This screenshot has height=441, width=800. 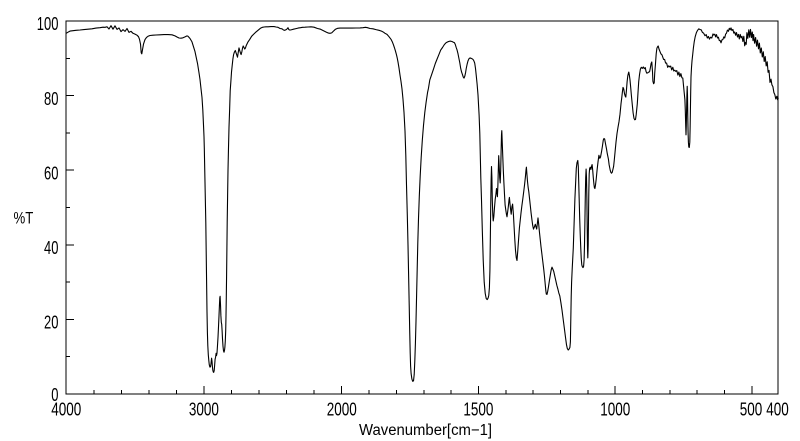 I want to click on svg-text: 1000, so click(x=615, y=409).